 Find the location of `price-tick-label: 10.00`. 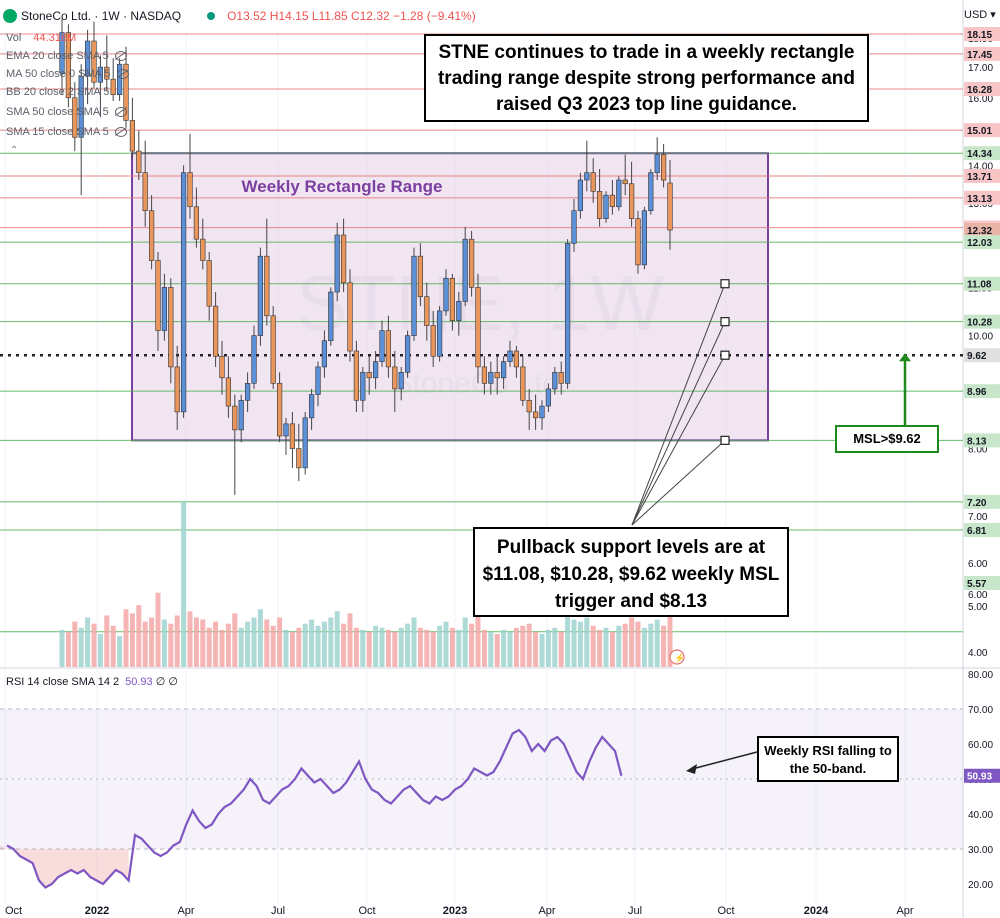

price-tick-label: 10.00 is located at coordinates (980, 337).